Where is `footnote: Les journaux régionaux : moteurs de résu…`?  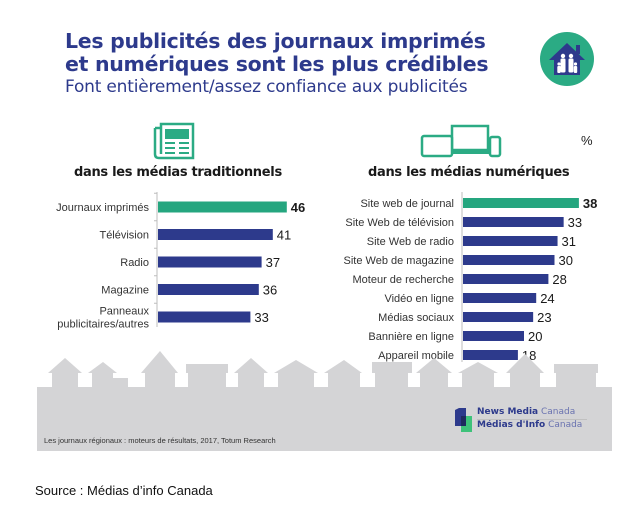
footnote: Les journaux régionaux : moteurs de résu… is located at coordinates (160, 440).